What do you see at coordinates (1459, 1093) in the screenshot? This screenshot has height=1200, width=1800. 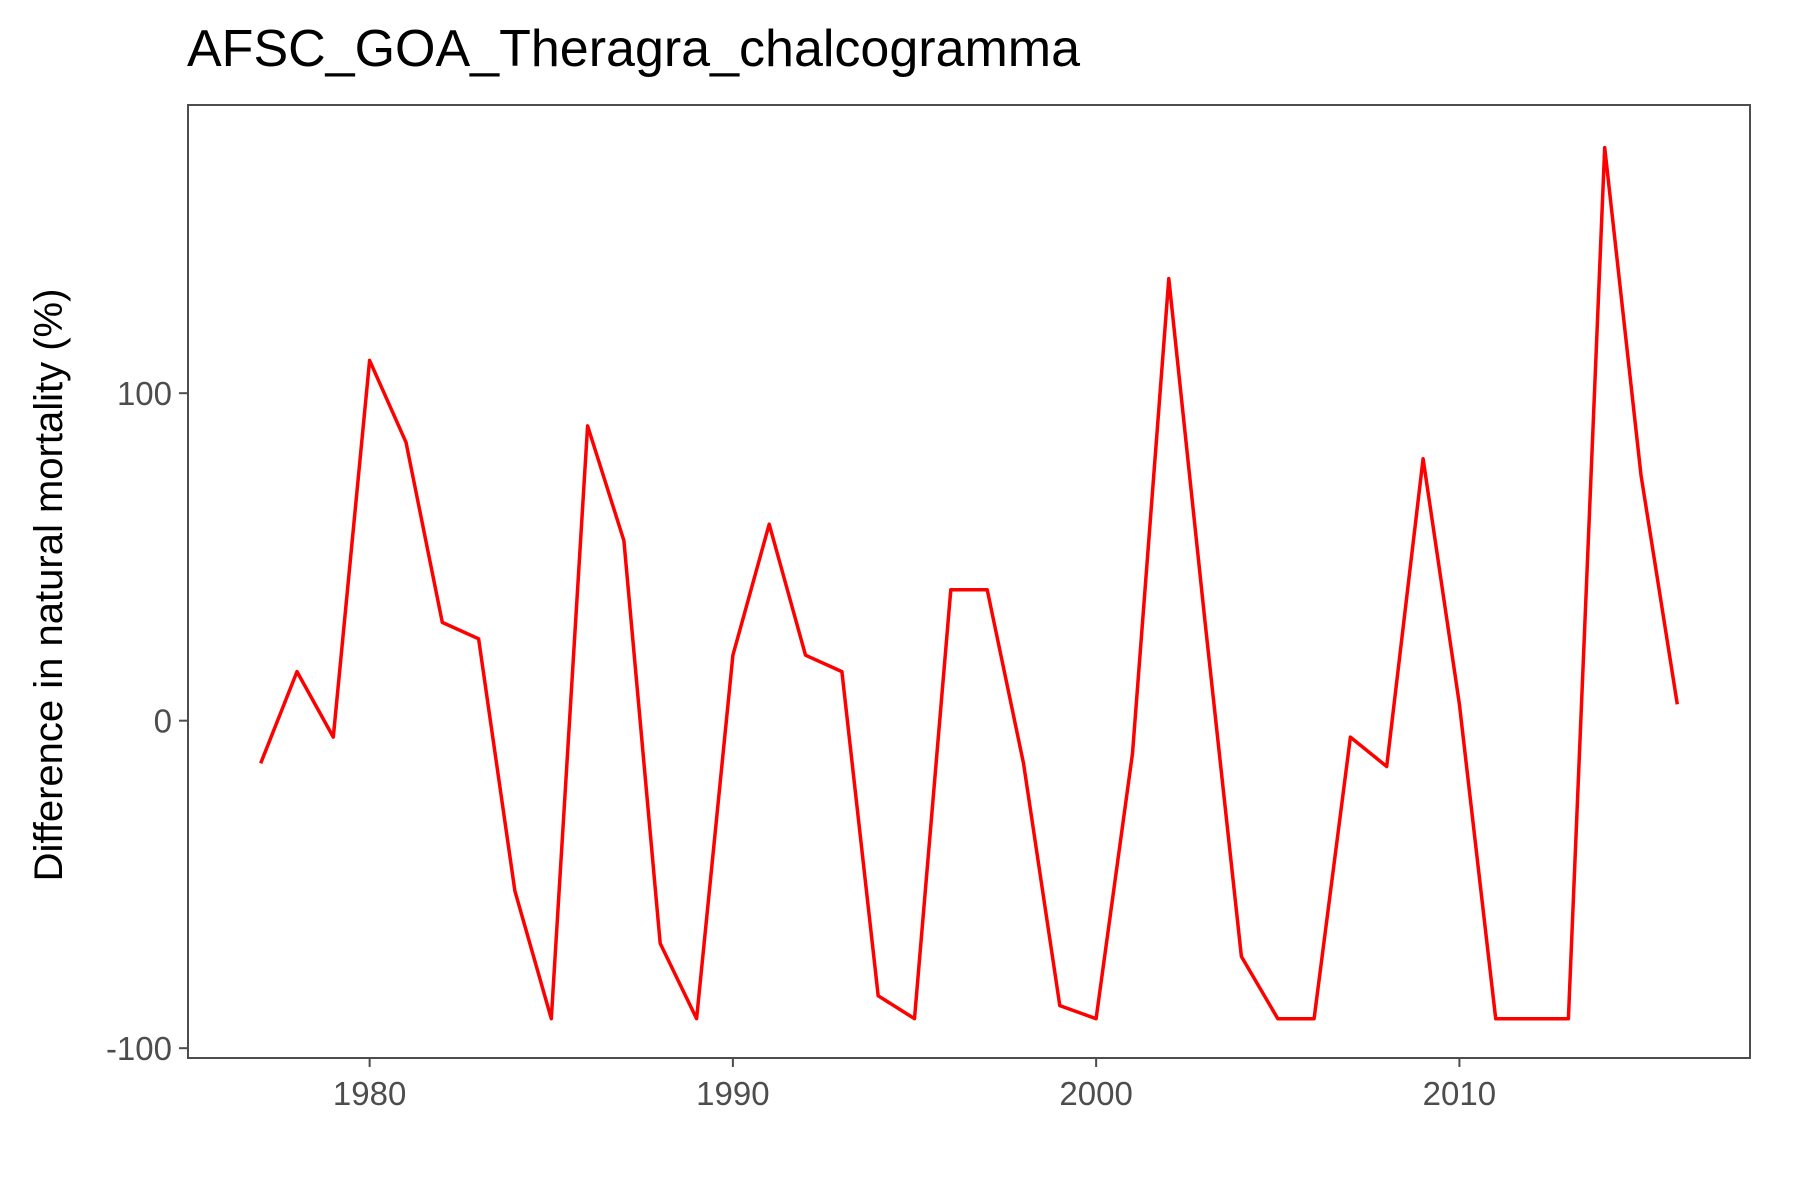 I see `x-tick-label: 2010` at bounding box center [1459, 1093].